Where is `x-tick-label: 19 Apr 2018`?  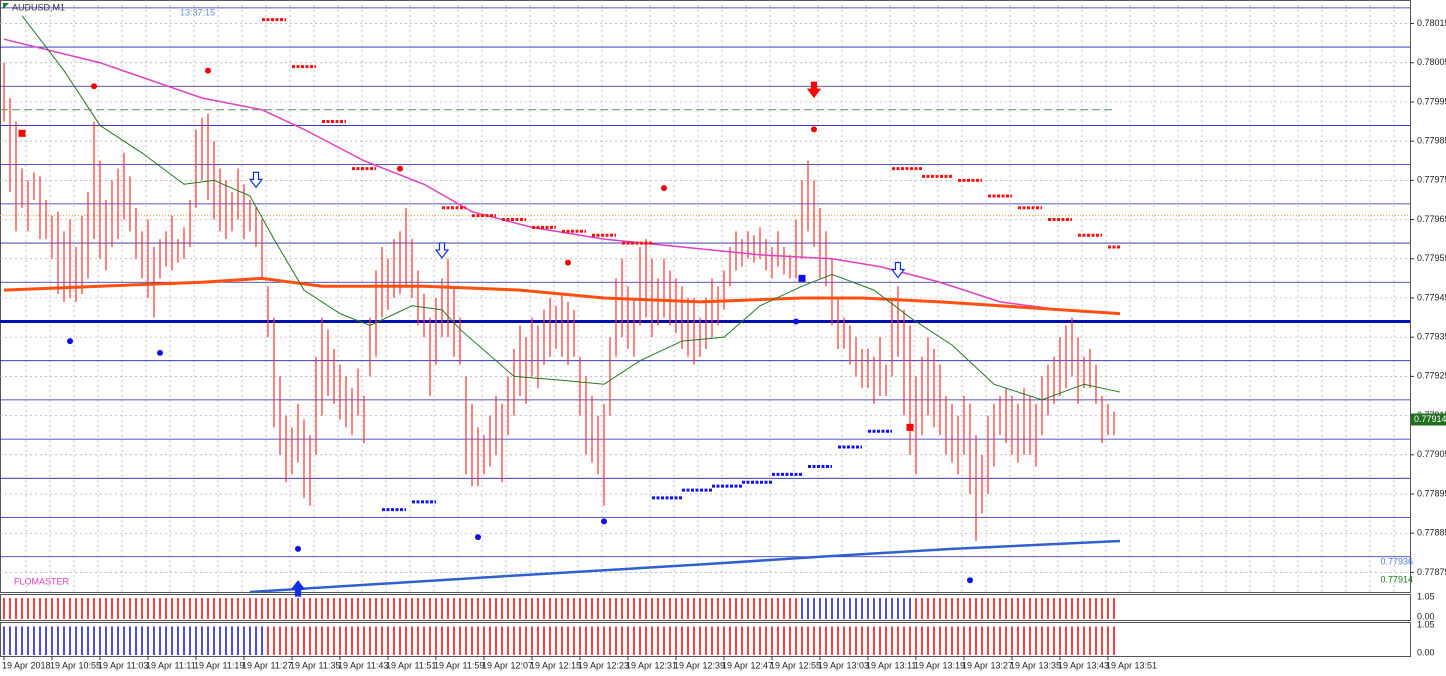
x-tick-label: 19 Apr 2018 is located at coordinates (26, 665).